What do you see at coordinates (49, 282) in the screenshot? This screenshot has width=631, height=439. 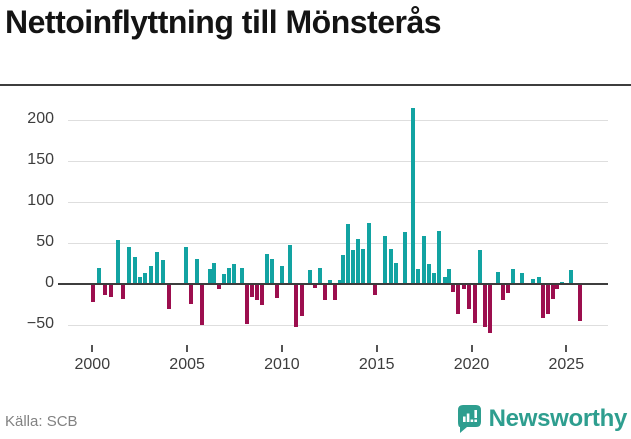 I see `y-axis-tick-label: 0` at bounding box center [49, 282].